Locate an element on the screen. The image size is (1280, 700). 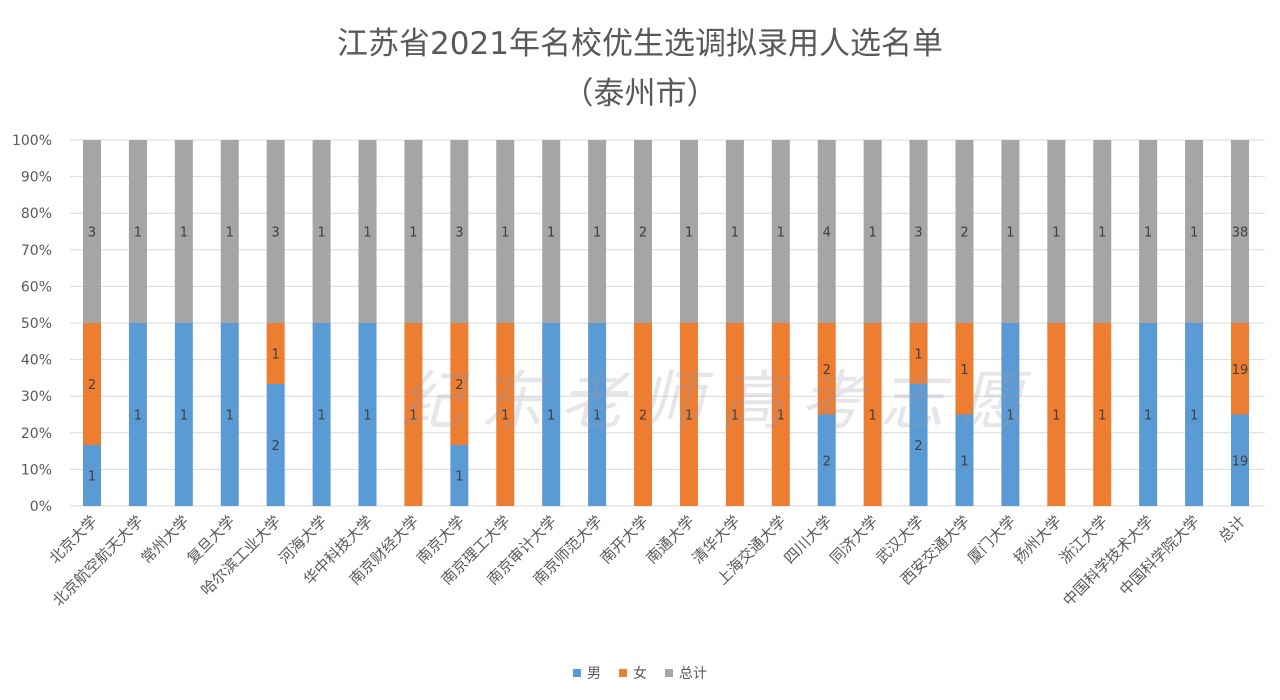
y-tick-label: 10% is located at coordinates (36, 470).